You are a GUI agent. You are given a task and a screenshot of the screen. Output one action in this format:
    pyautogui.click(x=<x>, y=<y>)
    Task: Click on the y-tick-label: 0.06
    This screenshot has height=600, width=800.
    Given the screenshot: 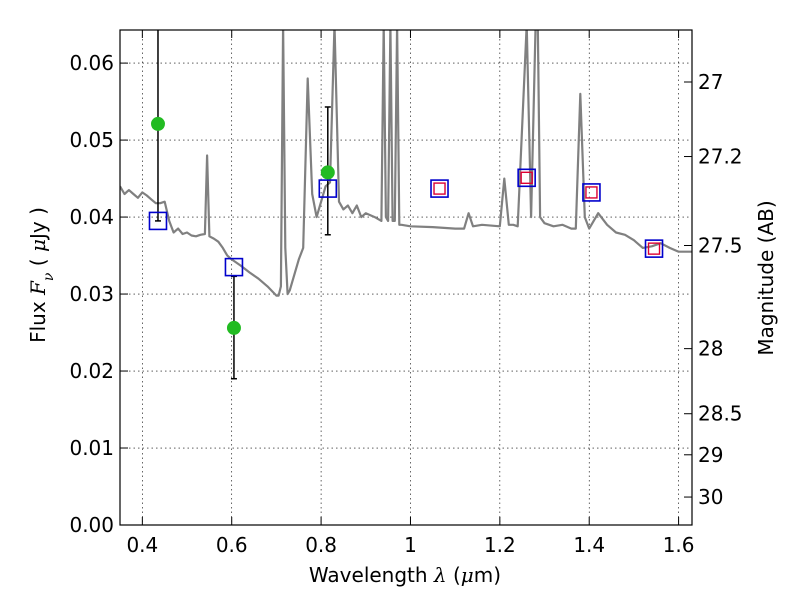 What is the action you would take?
    pyautogui.click(x=91, y=63)
    